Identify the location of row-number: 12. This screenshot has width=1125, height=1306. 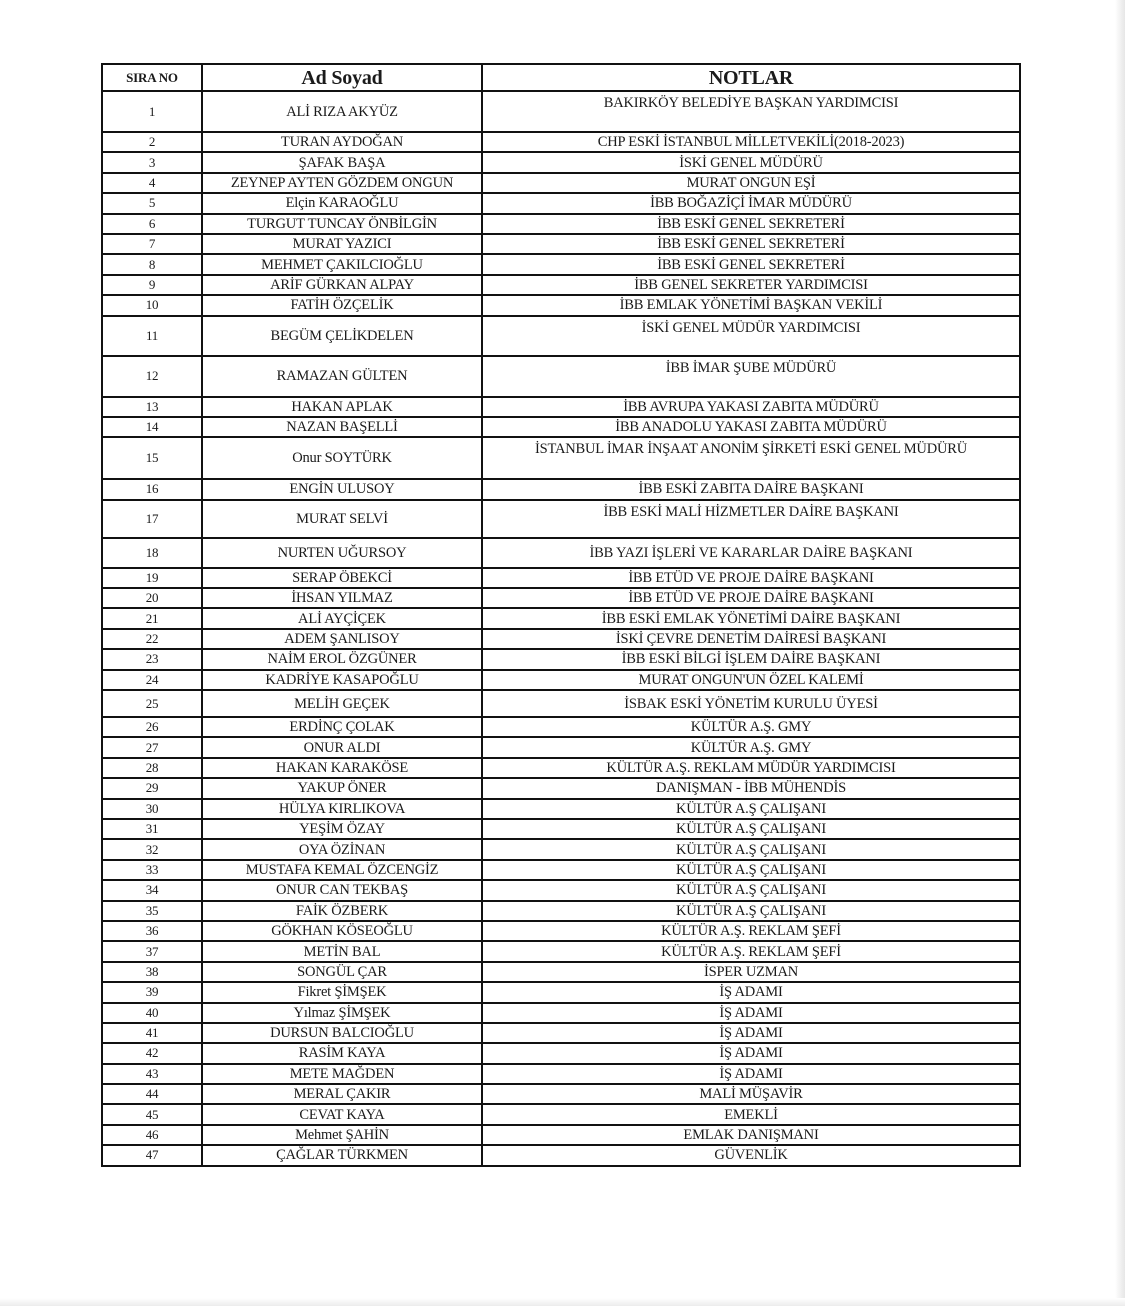
(152, 376).